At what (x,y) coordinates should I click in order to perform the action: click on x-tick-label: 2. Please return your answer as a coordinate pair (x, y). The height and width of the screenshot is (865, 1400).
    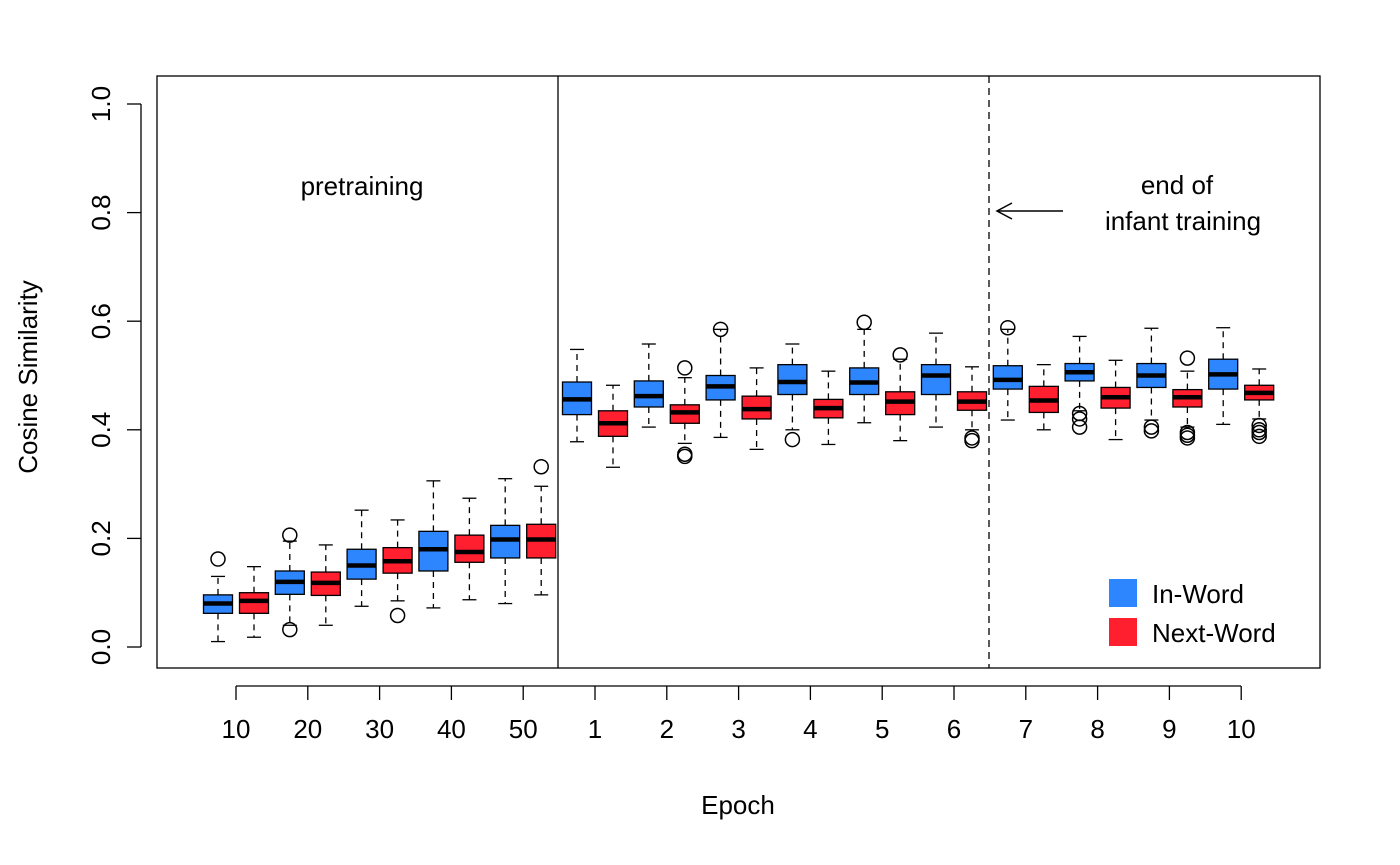
    Looking at the image, I should click on (667, 729).